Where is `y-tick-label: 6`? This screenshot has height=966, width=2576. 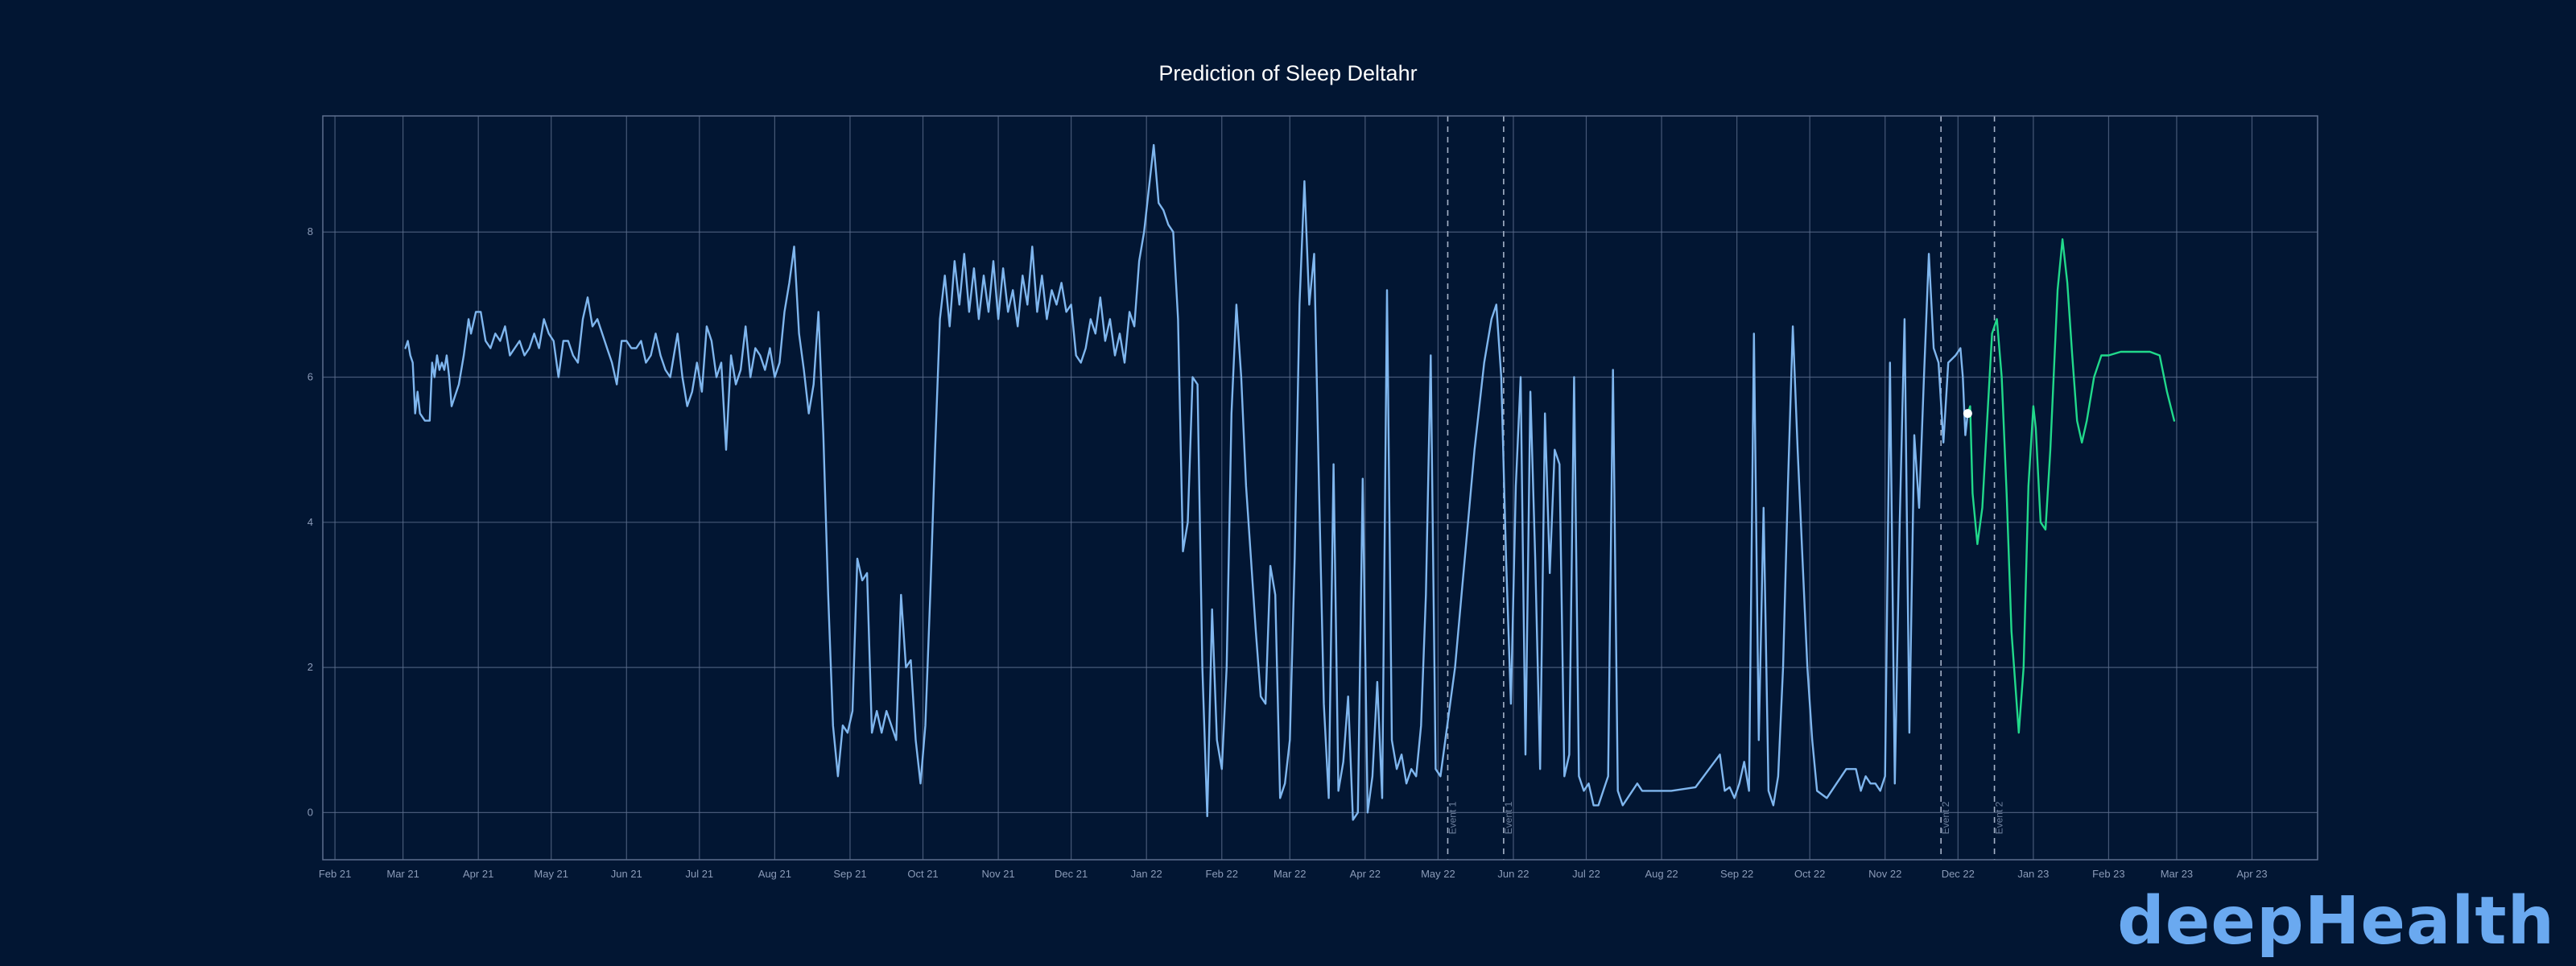 y-tick-label: 6 is located at coordinates (310, 377).